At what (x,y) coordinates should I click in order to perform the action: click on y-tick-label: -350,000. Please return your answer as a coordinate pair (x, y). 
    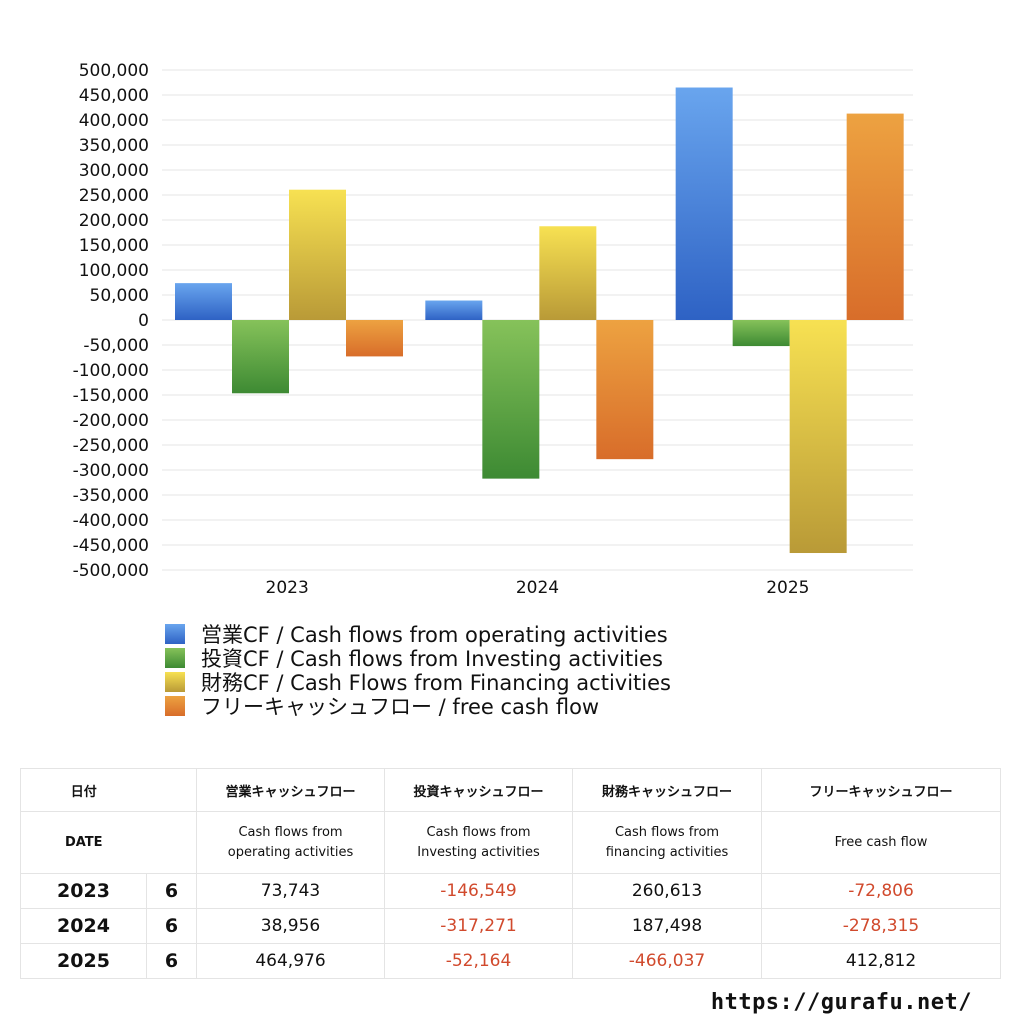
    Looking at the image, I should click on (111, 496).